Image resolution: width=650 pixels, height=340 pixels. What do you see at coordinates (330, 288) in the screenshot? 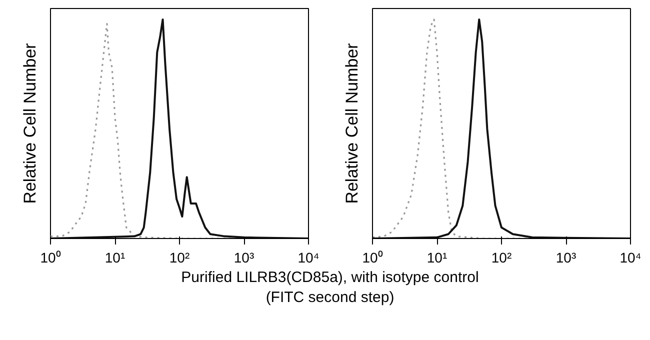
I see `x-axis-title: Purified LILRB3(CD85a), with isotype control (FITC second step)` at bounding box center [330, 288].